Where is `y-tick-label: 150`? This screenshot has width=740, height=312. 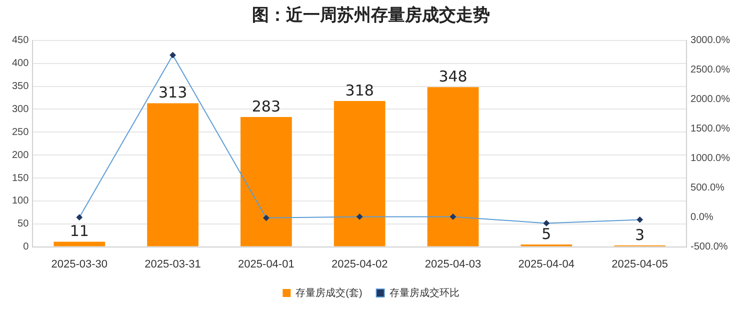
y-tick-label: 150 is located at coordinates (21, 178).